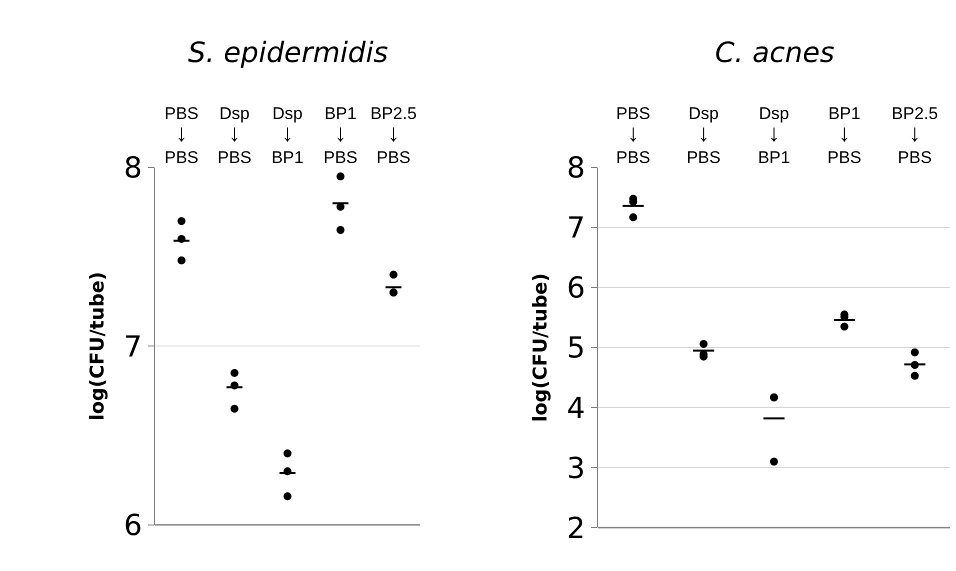  What do you see at coordinates (576, 347) in the screenshot?
I see `y-tick-label: 5` at bounding box center [576, 347].